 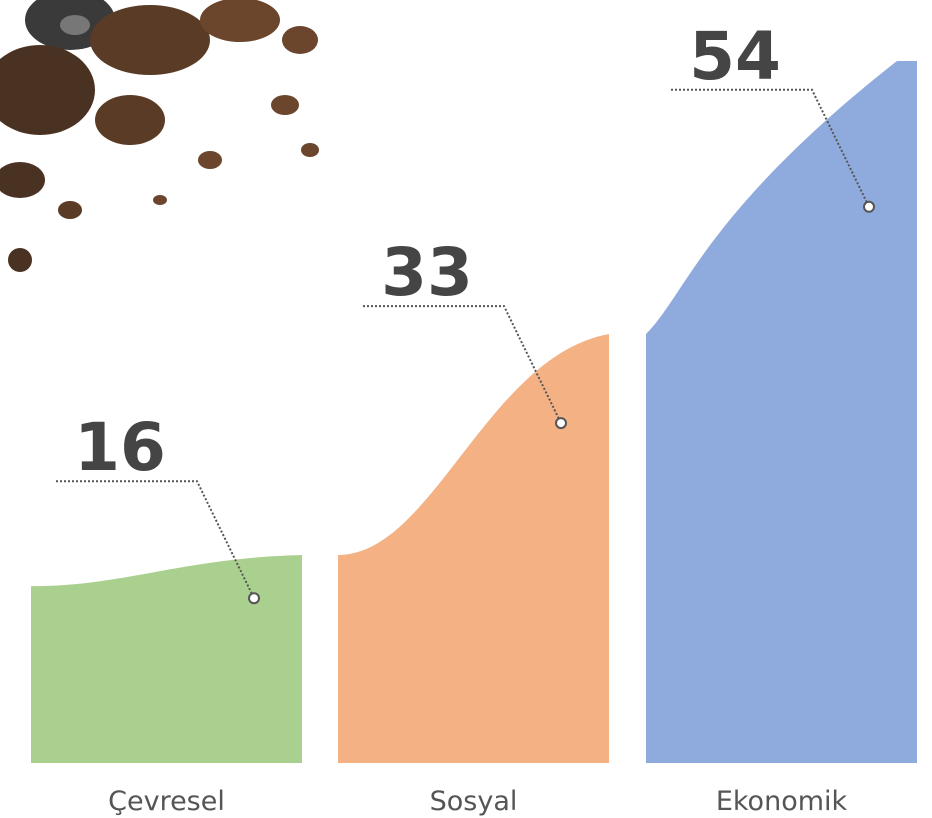 What do you see at coordinates (782, 801) in the screenshot?
I see `x-tick-label: Ekonomik` at bounding box center [782, 801].